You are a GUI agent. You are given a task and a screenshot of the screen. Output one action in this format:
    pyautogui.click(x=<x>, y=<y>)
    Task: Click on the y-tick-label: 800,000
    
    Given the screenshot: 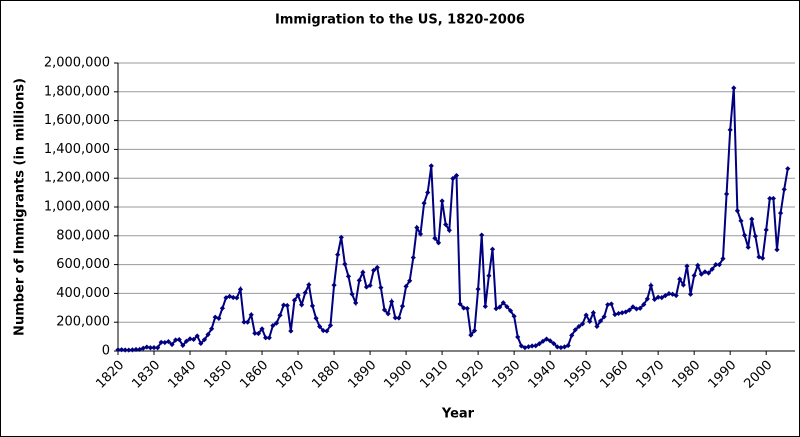 What is the action you would take?
    pyautogui.click(x=83, y=235)
    